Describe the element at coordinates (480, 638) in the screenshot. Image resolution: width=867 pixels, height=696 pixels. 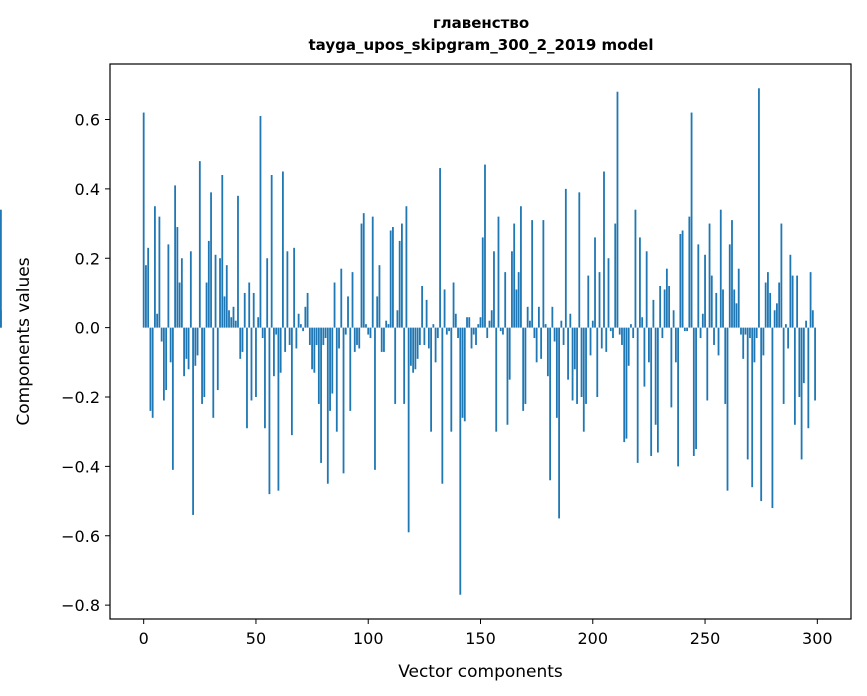
I see `x-tick-label: 150` at that location.